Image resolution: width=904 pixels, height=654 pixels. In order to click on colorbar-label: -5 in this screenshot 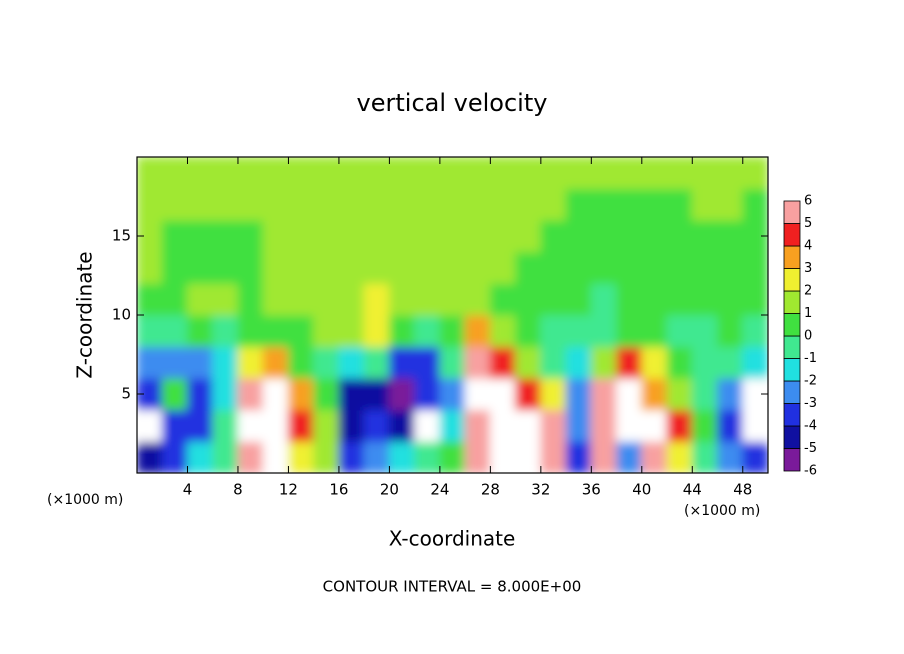, I will do `click(810, 448)`.